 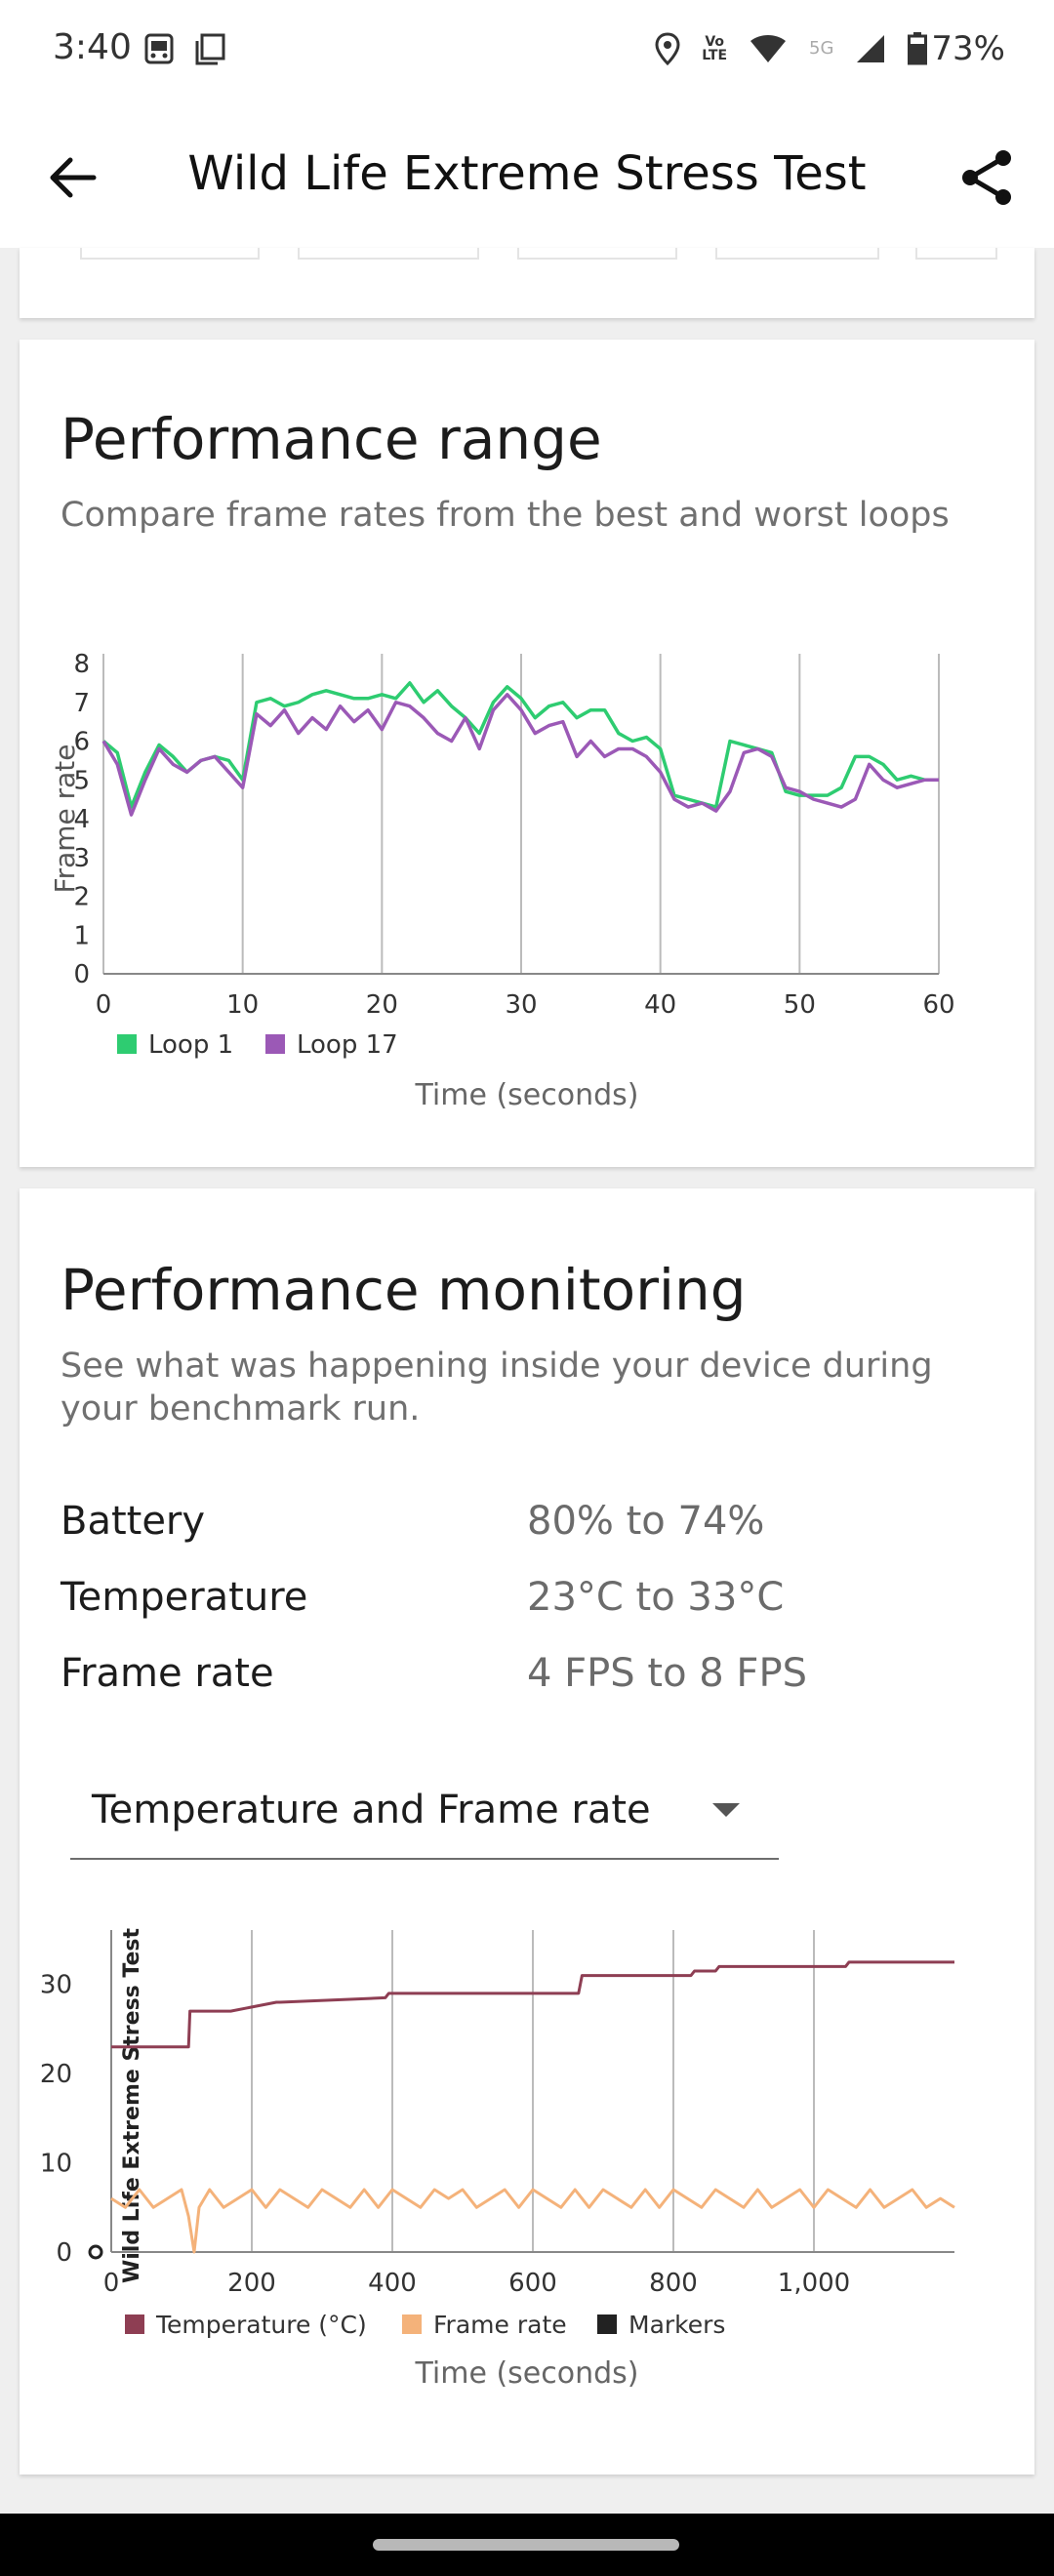 I want to click on status-bar: 3:40 Vo LTE 5G 73%, so click(x=527, y=53).